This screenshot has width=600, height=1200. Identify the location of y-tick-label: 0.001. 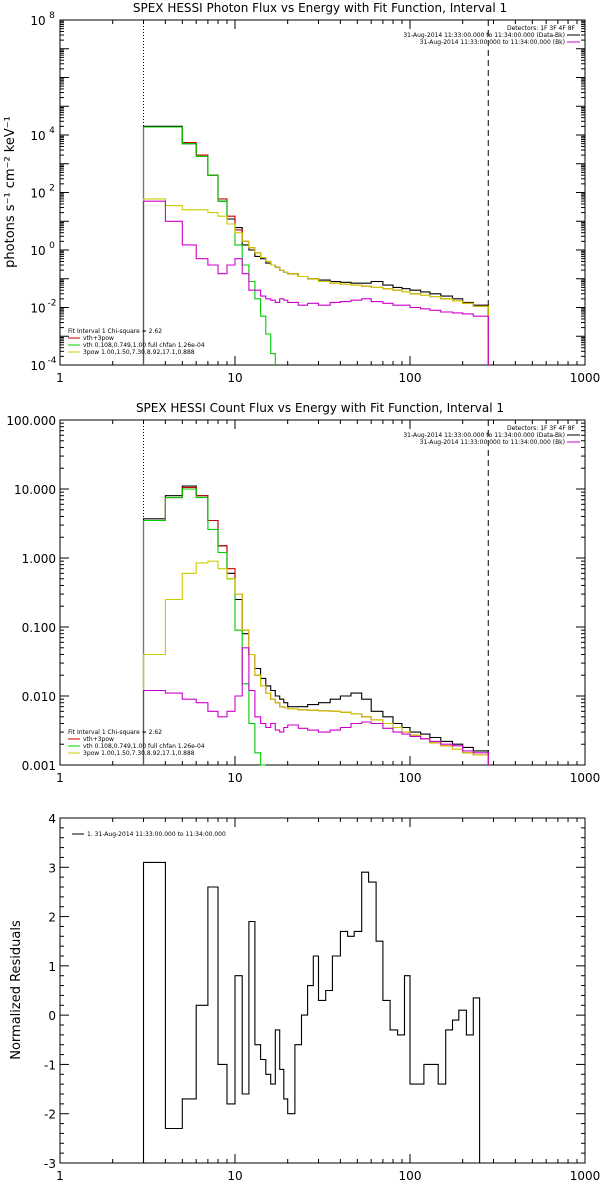
(39, 766).